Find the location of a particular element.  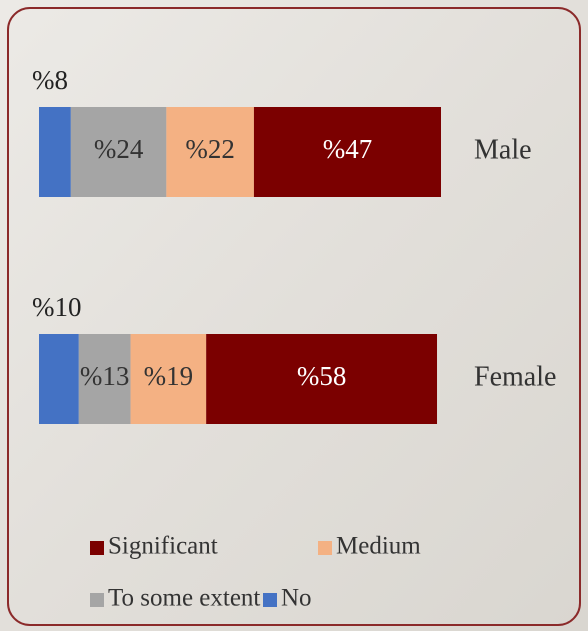

legend-label: To some extent is located at coordinates (184, 598).